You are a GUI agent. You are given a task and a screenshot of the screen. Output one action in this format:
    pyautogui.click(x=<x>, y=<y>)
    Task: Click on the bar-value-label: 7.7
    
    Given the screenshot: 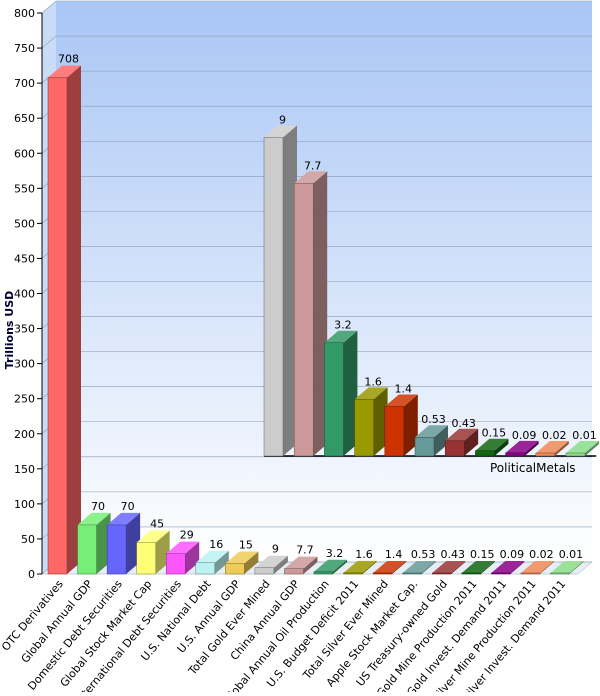 What is the action you would take?
    pyautogui.click(x=305, y=550)
    